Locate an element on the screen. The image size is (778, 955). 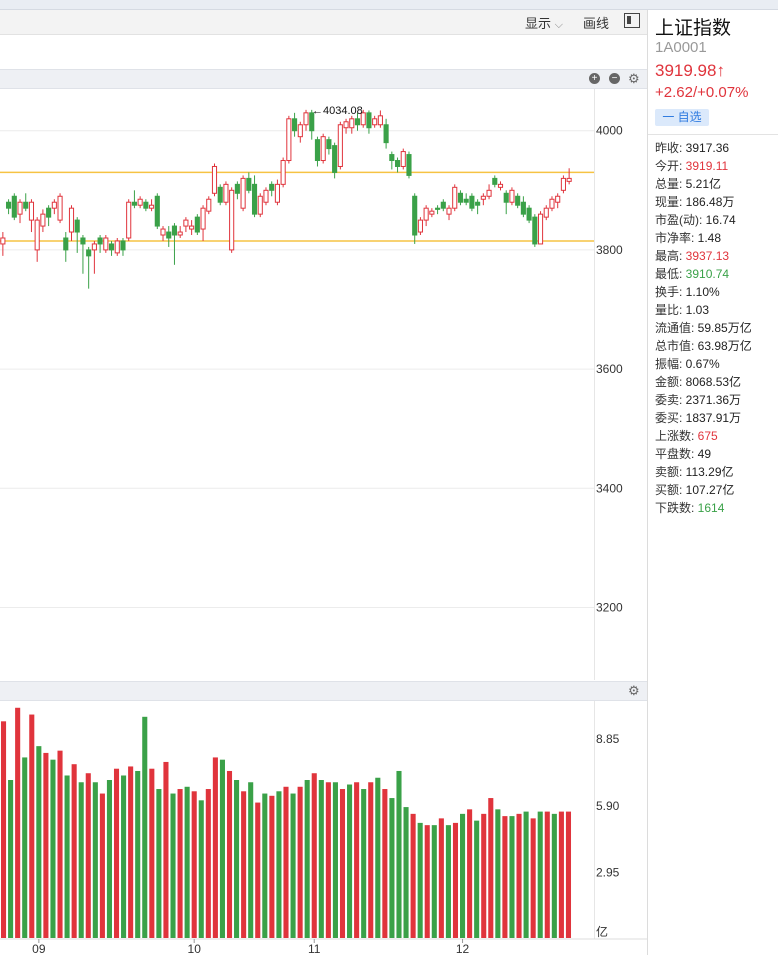
stat-row: 买额: 107.27亿 is located at coordinates (703, 490).